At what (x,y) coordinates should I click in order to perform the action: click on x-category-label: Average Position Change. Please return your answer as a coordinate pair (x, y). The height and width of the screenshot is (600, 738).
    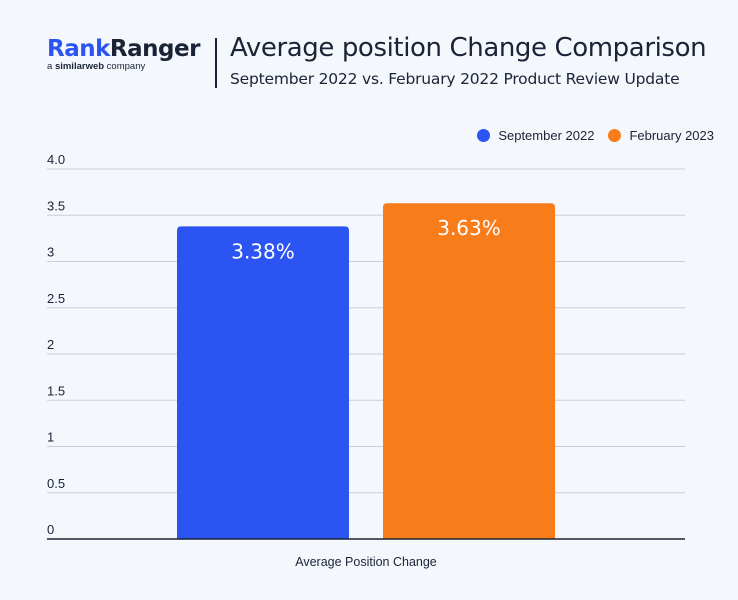
    Looking at the image, I should click on (366, 562).